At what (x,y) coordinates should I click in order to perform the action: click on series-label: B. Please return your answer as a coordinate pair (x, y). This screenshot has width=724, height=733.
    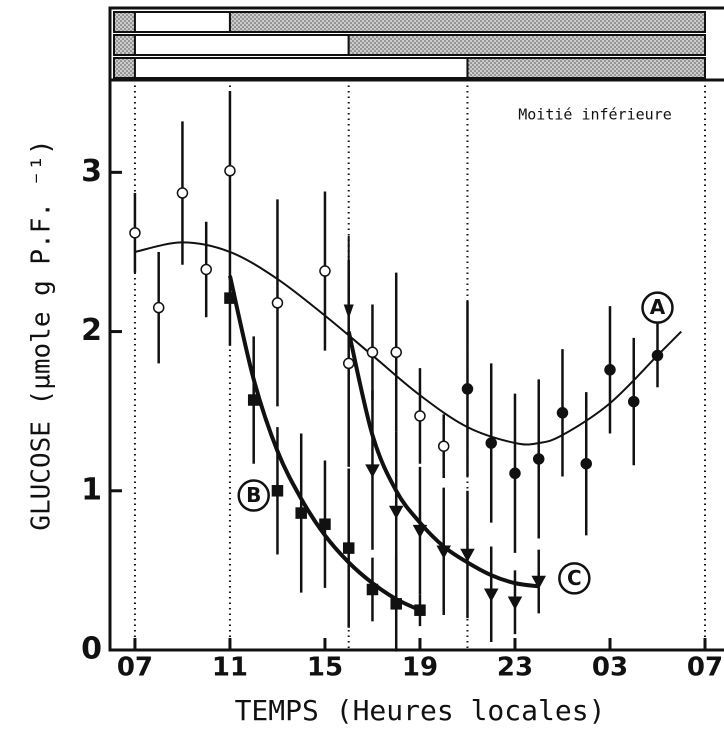
    Looking at the image, I should click on (253, 495).